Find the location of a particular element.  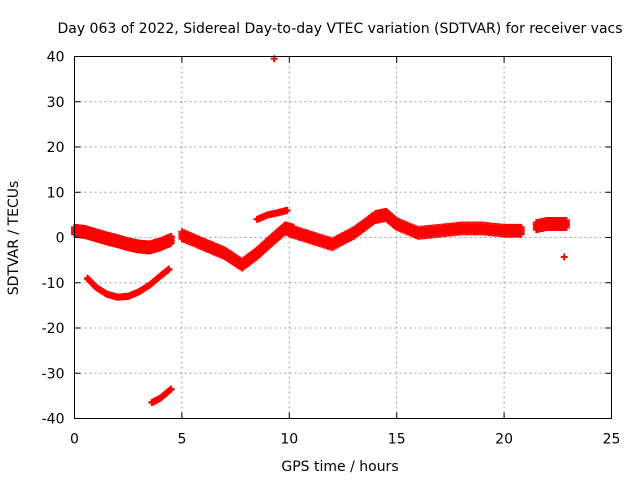

y-tick-labels: -40 -30 -20 -10 0 10 20 30 40 is located at coordinates (53, 239).